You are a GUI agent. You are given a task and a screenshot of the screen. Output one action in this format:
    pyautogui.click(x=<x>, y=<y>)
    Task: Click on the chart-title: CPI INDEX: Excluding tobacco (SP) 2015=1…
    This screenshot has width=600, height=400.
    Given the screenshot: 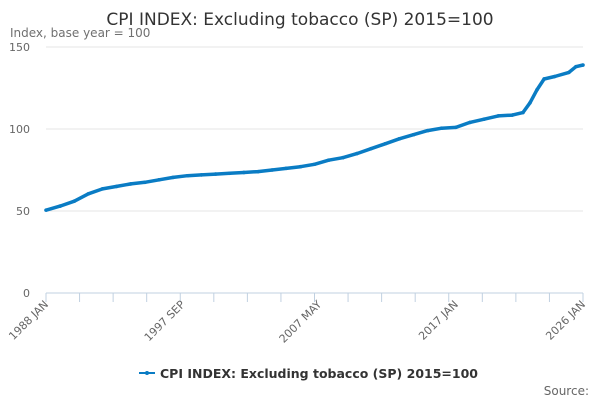 What is the action you would take?
    pyautogui.click(x=299, y=20)
    